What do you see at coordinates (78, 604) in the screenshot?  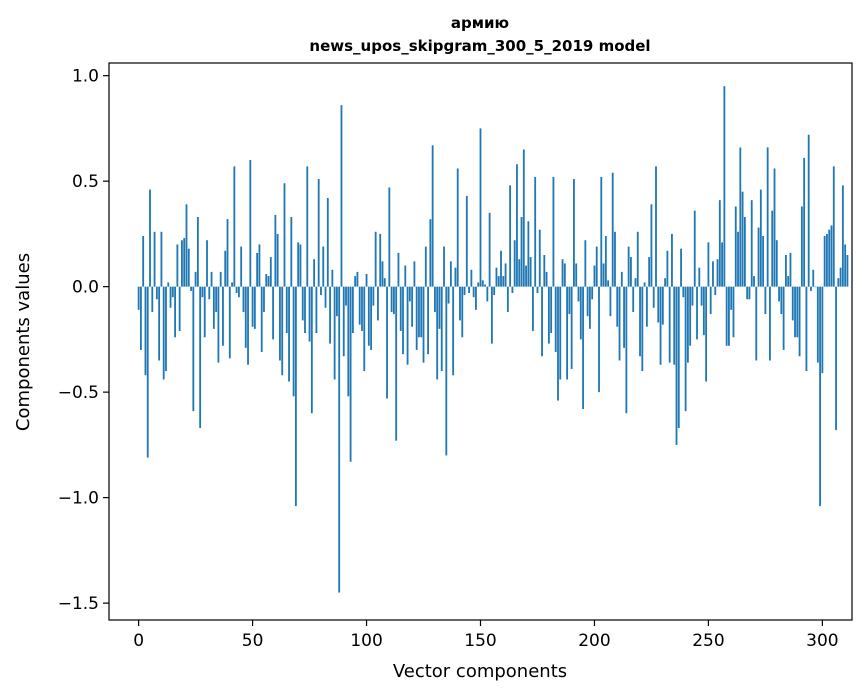 I see `y-tick-label-5: −1.5` at bounding box center [78, 604].